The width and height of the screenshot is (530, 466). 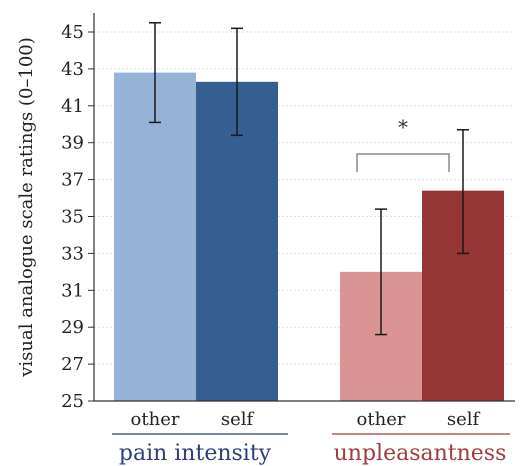 What do you see at coordinates (195, 453) in the screenshot?
I see `group-label: pain intensity` at bounding box center [195, 453].